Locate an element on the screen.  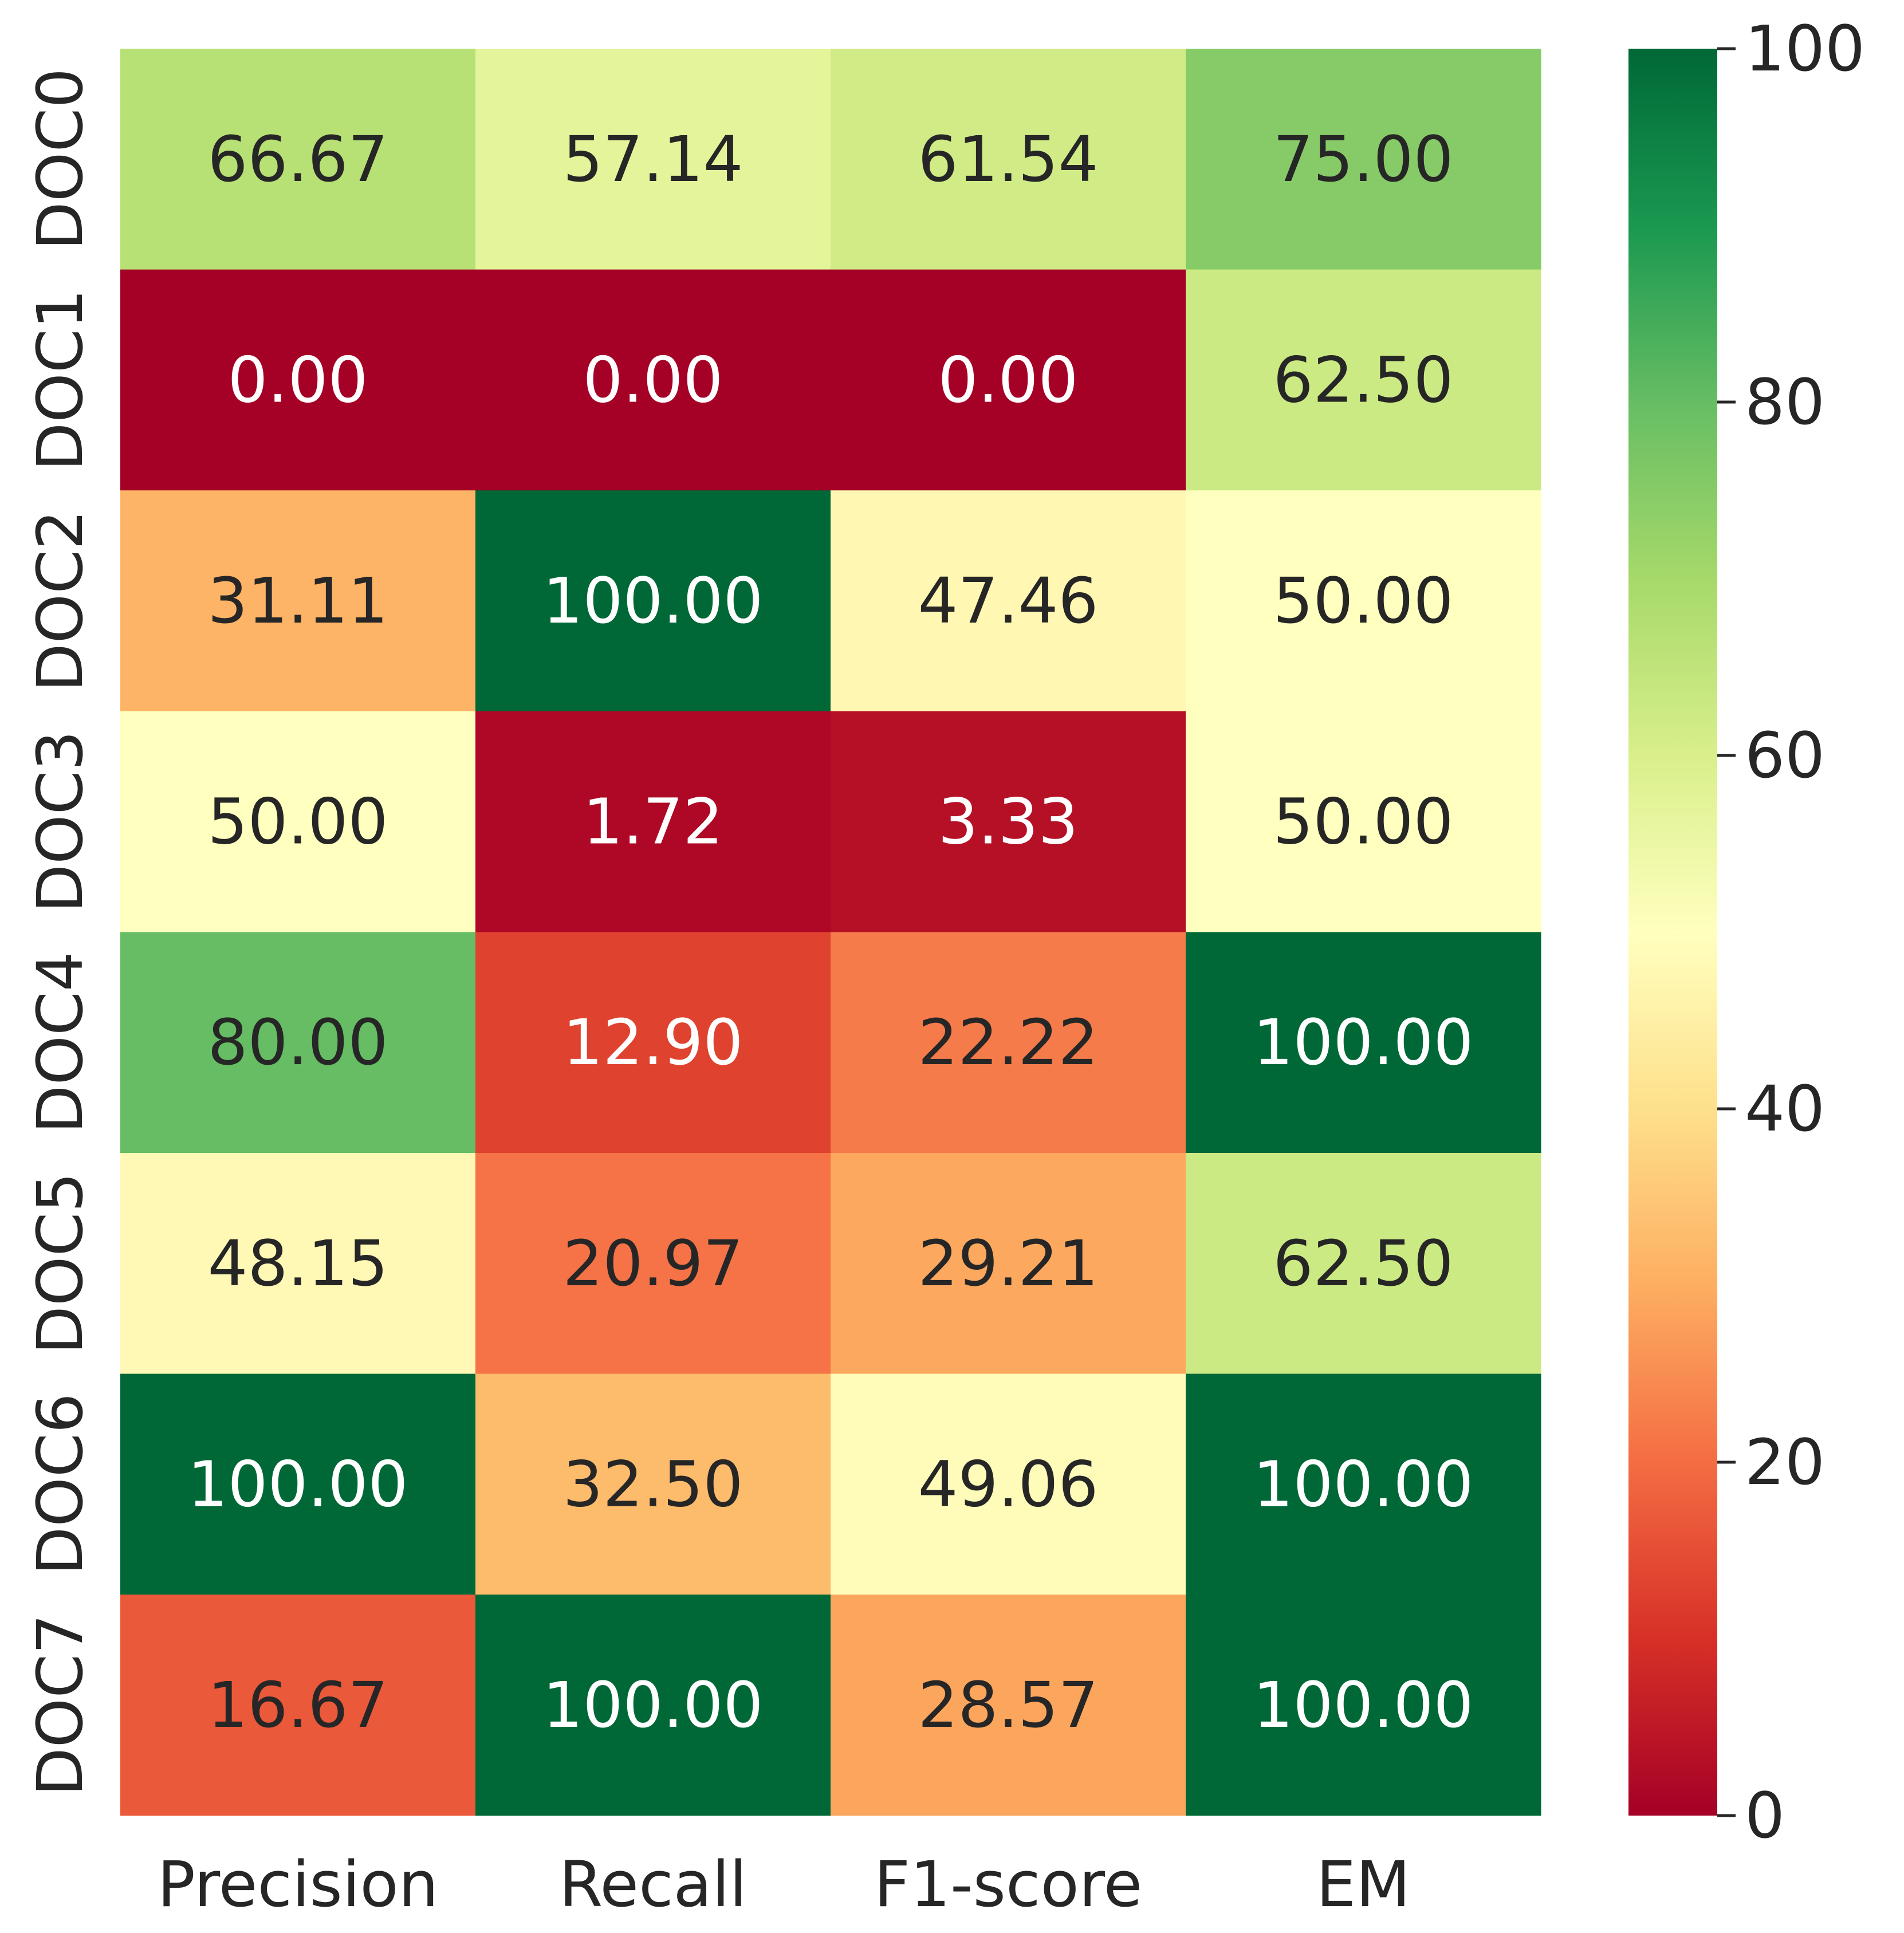
colorbar-tick-label: 60 is located at coordinates (1785, 755).